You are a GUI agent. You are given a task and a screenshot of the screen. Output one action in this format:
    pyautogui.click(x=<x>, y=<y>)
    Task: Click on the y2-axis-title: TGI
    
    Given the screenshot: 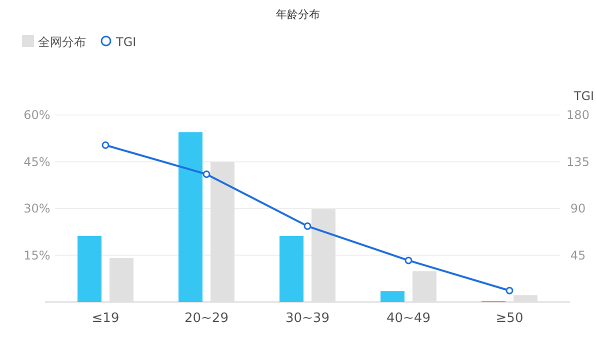 What is the action you would take?
    pyautogui.click(x=583, y=96)
    